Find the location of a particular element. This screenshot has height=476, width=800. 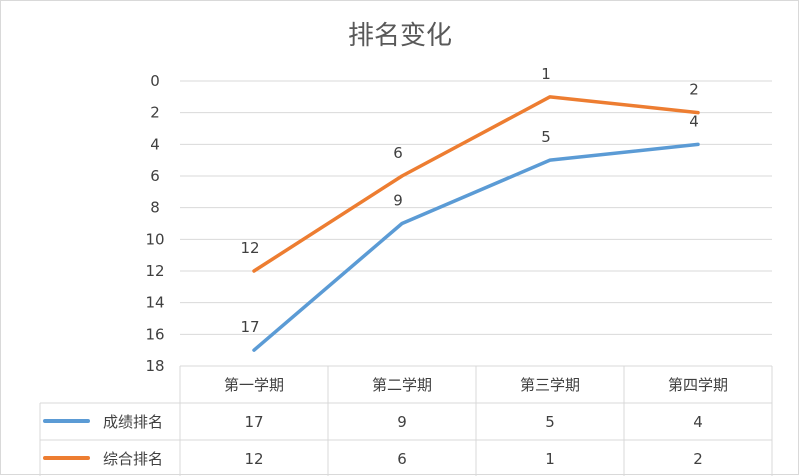

legend-series-name: 综合排名 is located at coordinates (133, 459).